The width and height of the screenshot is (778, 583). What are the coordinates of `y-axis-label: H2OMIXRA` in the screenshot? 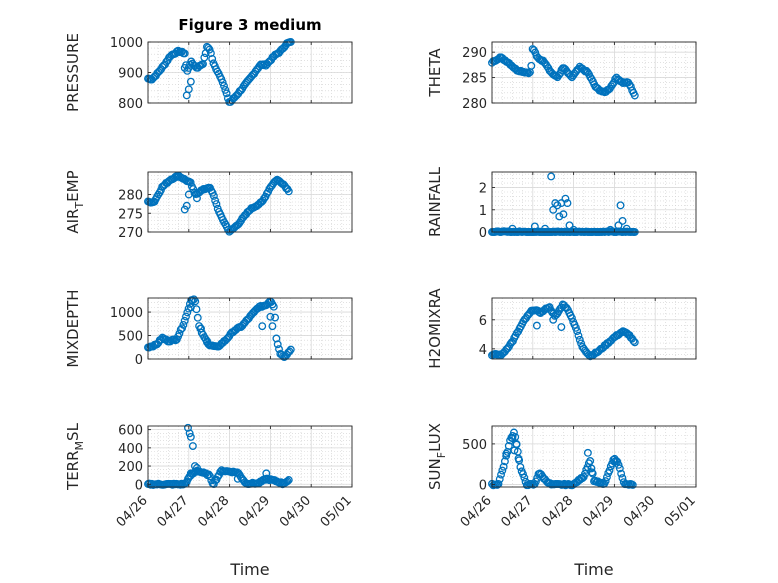 It's located at (435, 328).